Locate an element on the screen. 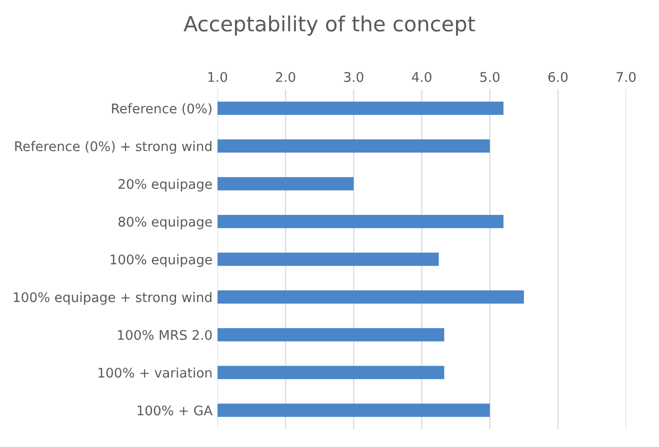  y-tick-label: 100% + variation is located at coordinates (155, 372).